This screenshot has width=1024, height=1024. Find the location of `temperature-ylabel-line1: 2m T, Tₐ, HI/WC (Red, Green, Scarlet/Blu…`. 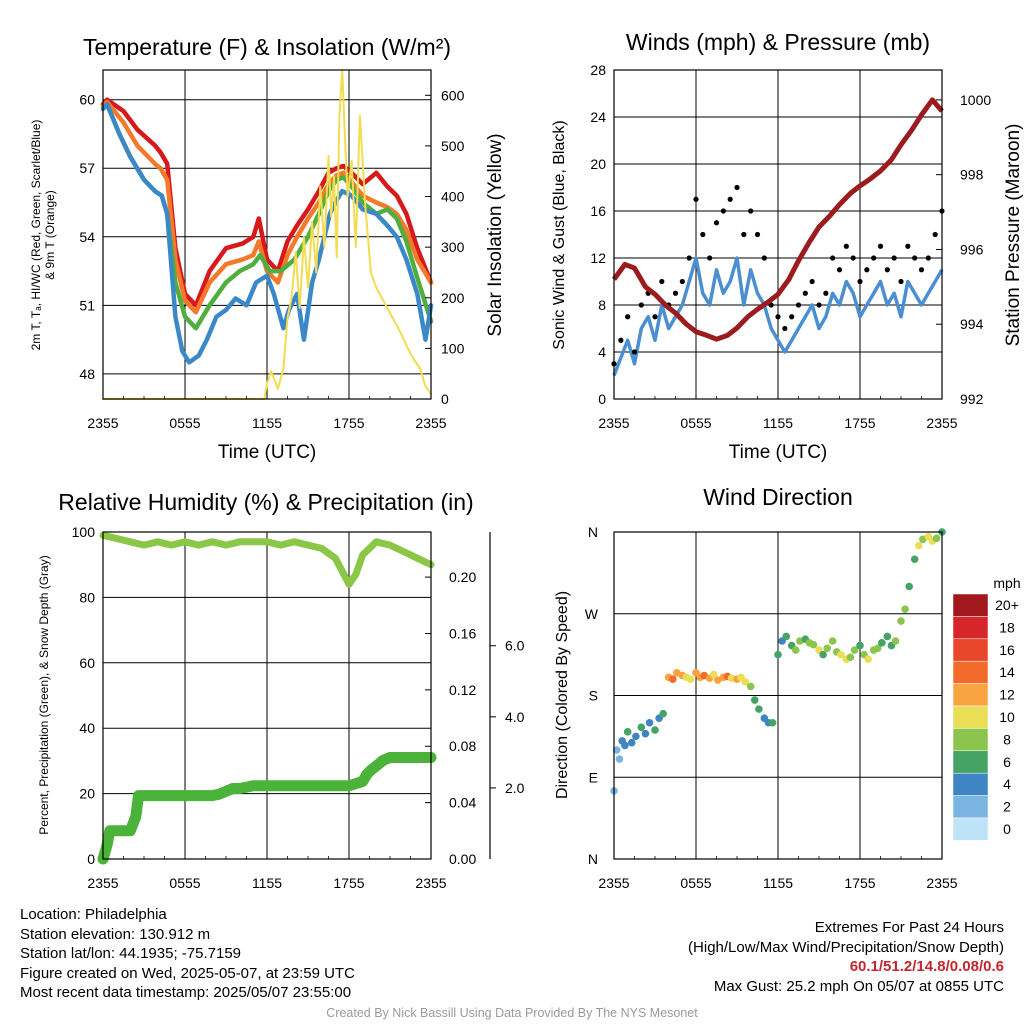

temperature-ylabel-line1: 2m T, Tₐ, HI/WC (Red, Green, Scarlet/Blu… is located at coordinates (36, 235).